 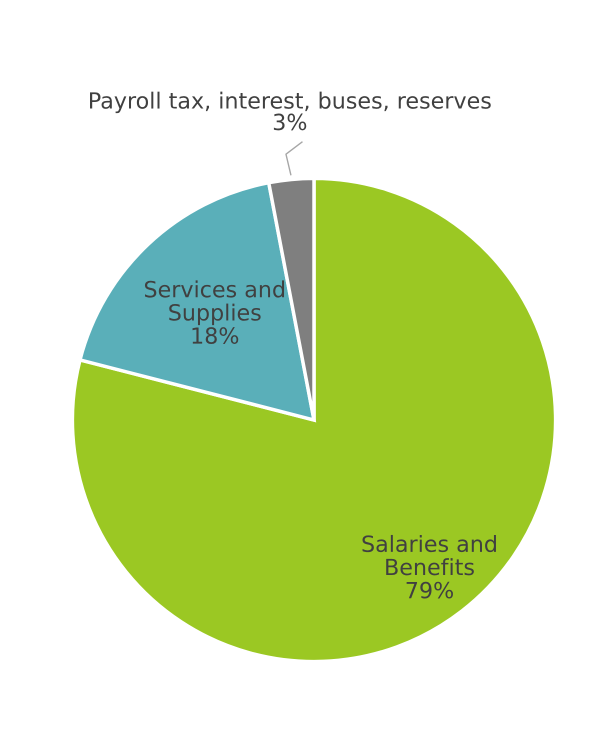 What do you see at coordinates (429, 590) in the screenshot?
I see `data-label: 79%` at bounding box center [429, 590].